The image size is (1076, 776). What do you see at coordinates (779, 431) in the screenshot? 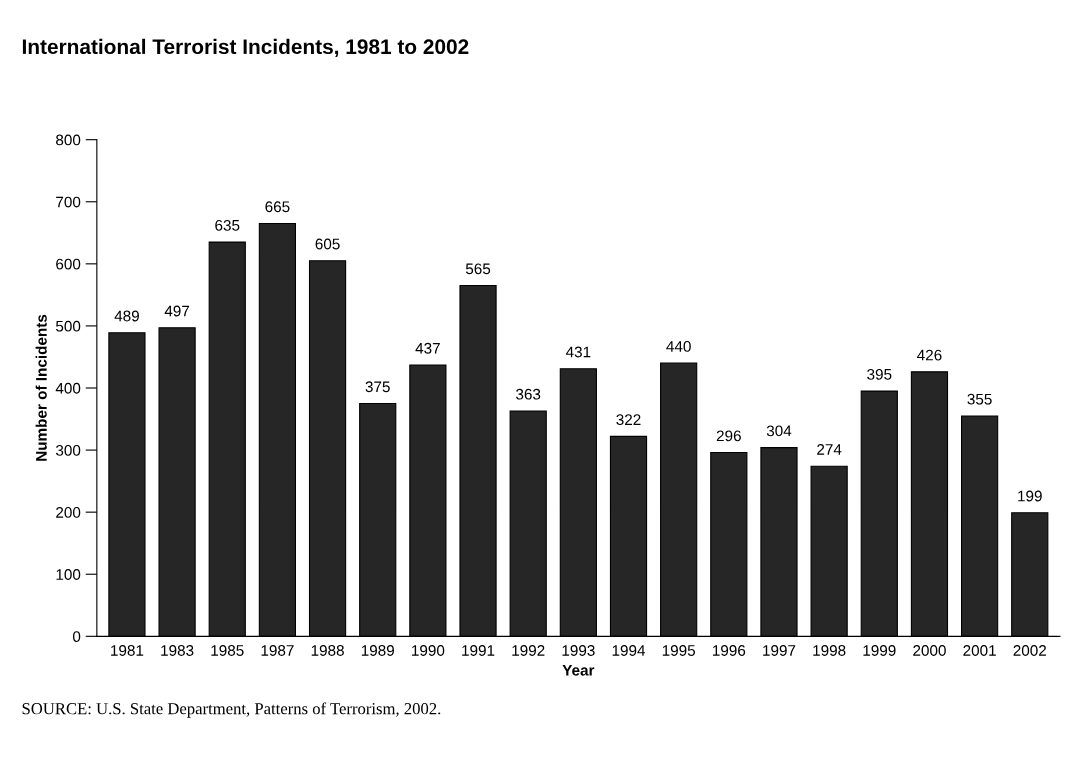
I see `data-label: 304` at bounding box center [779, 431].